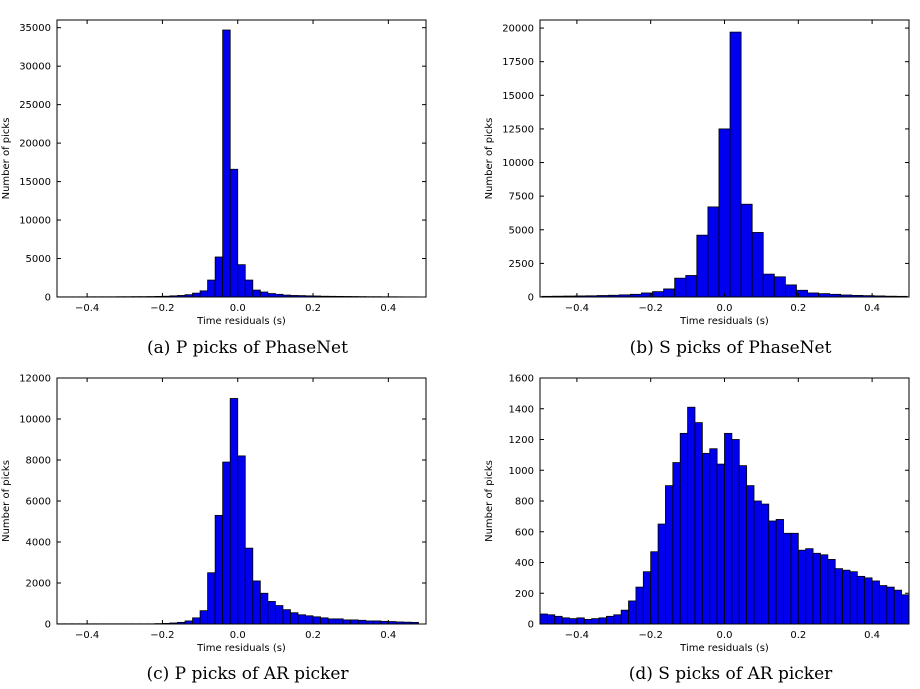  I want to click on x-tick-label: 0.2, so click(798, 308).